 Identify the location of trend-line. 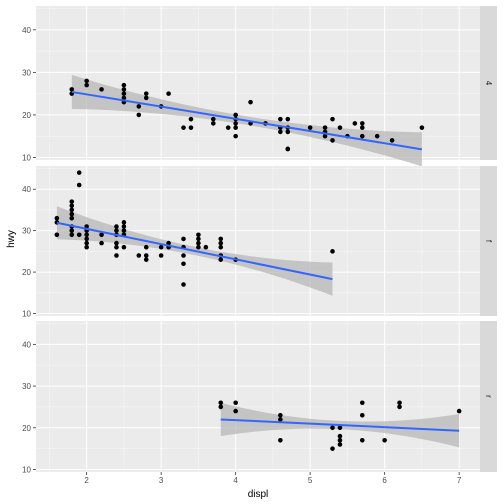
(340, 425).